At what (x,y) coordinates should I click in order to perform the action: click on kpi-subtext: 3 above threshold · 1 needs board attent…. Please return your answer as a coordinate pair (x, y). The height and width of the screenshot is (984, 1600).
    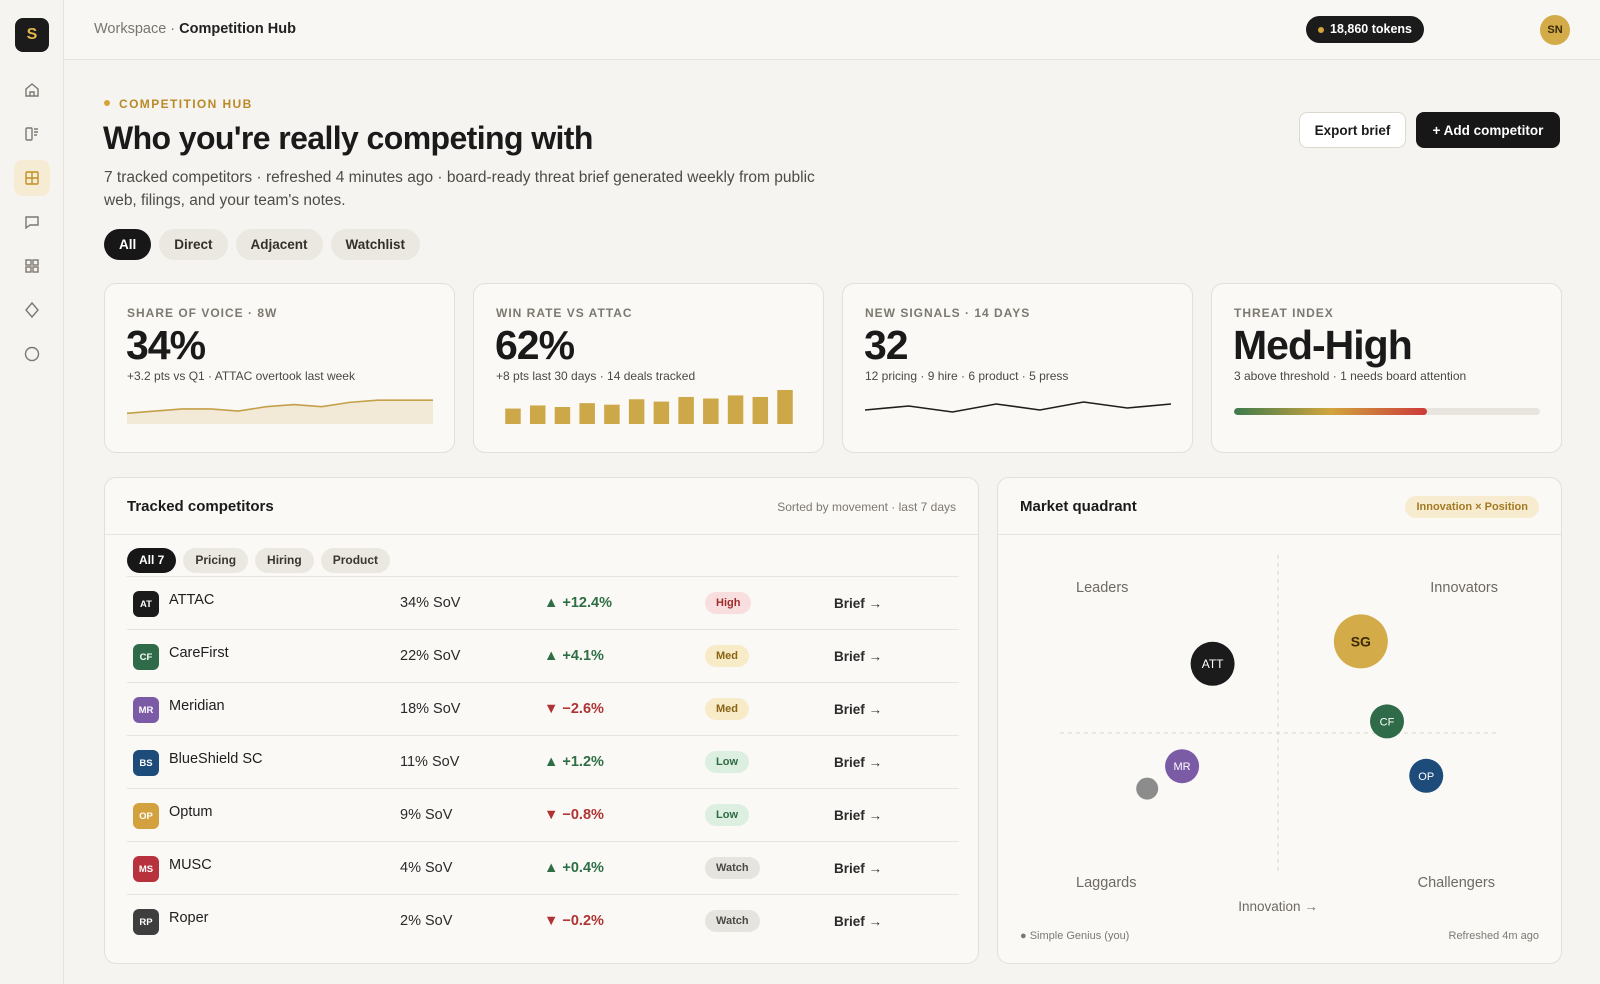
    Looking at the image, I should click on (1350, 376).